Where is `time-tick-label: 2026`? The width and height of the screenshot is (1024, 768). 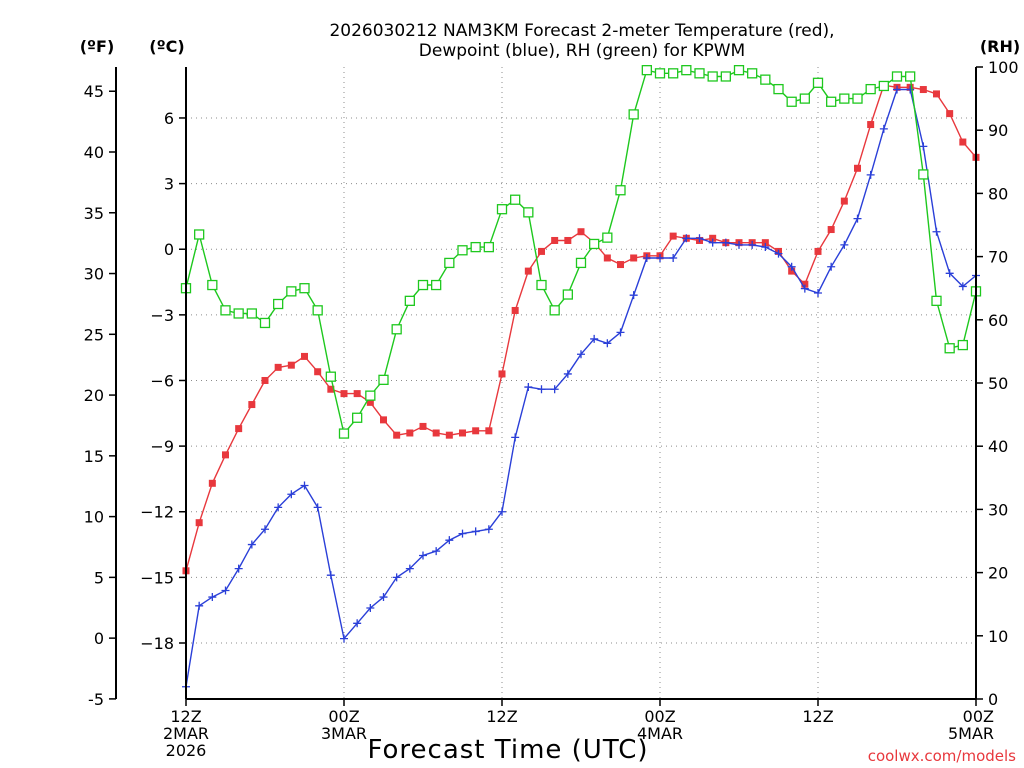
time-tick-label: 2026 is located at coordinates (186, 750).